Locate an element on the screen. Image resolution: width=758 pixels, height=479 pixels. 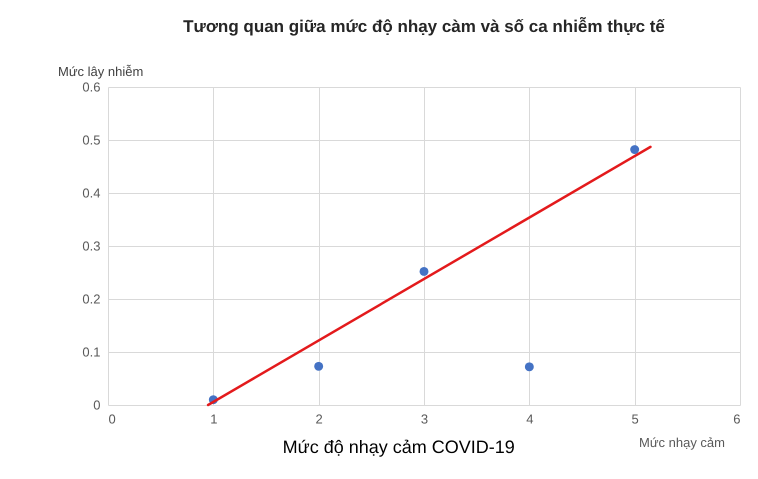
y-tick-label: 0.1 is located at coordinates (91, 352).